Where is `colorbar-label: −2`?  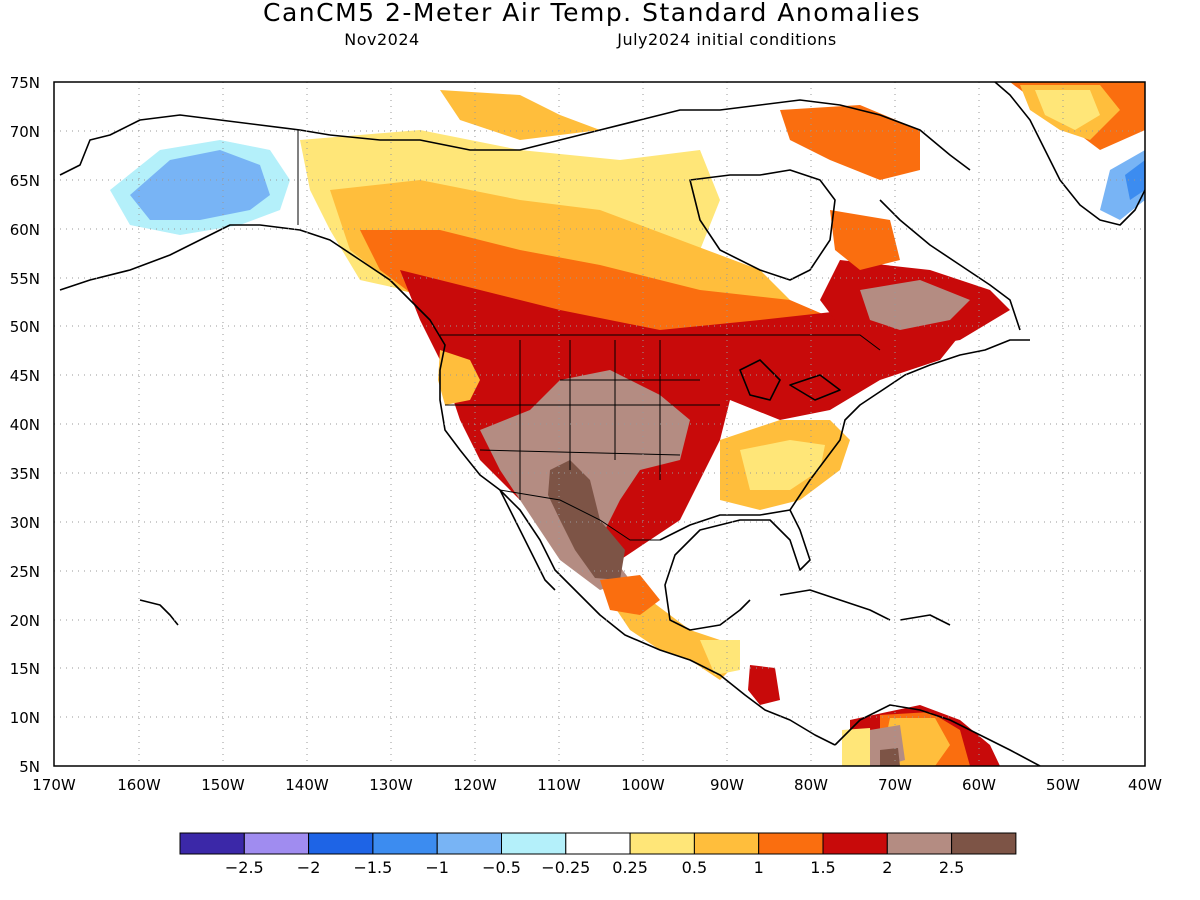
colorbar-label: −2 is located at coordinates (309, 867).